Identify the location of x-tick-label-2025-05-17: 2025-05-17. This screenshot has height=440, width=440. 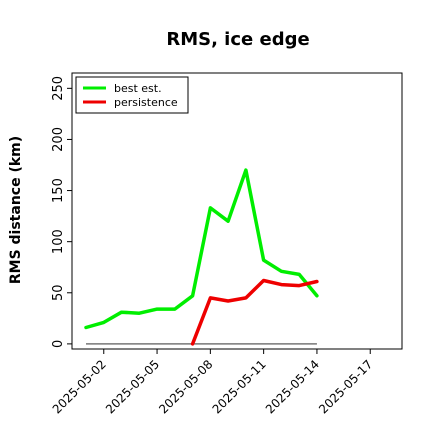
(345, 386).